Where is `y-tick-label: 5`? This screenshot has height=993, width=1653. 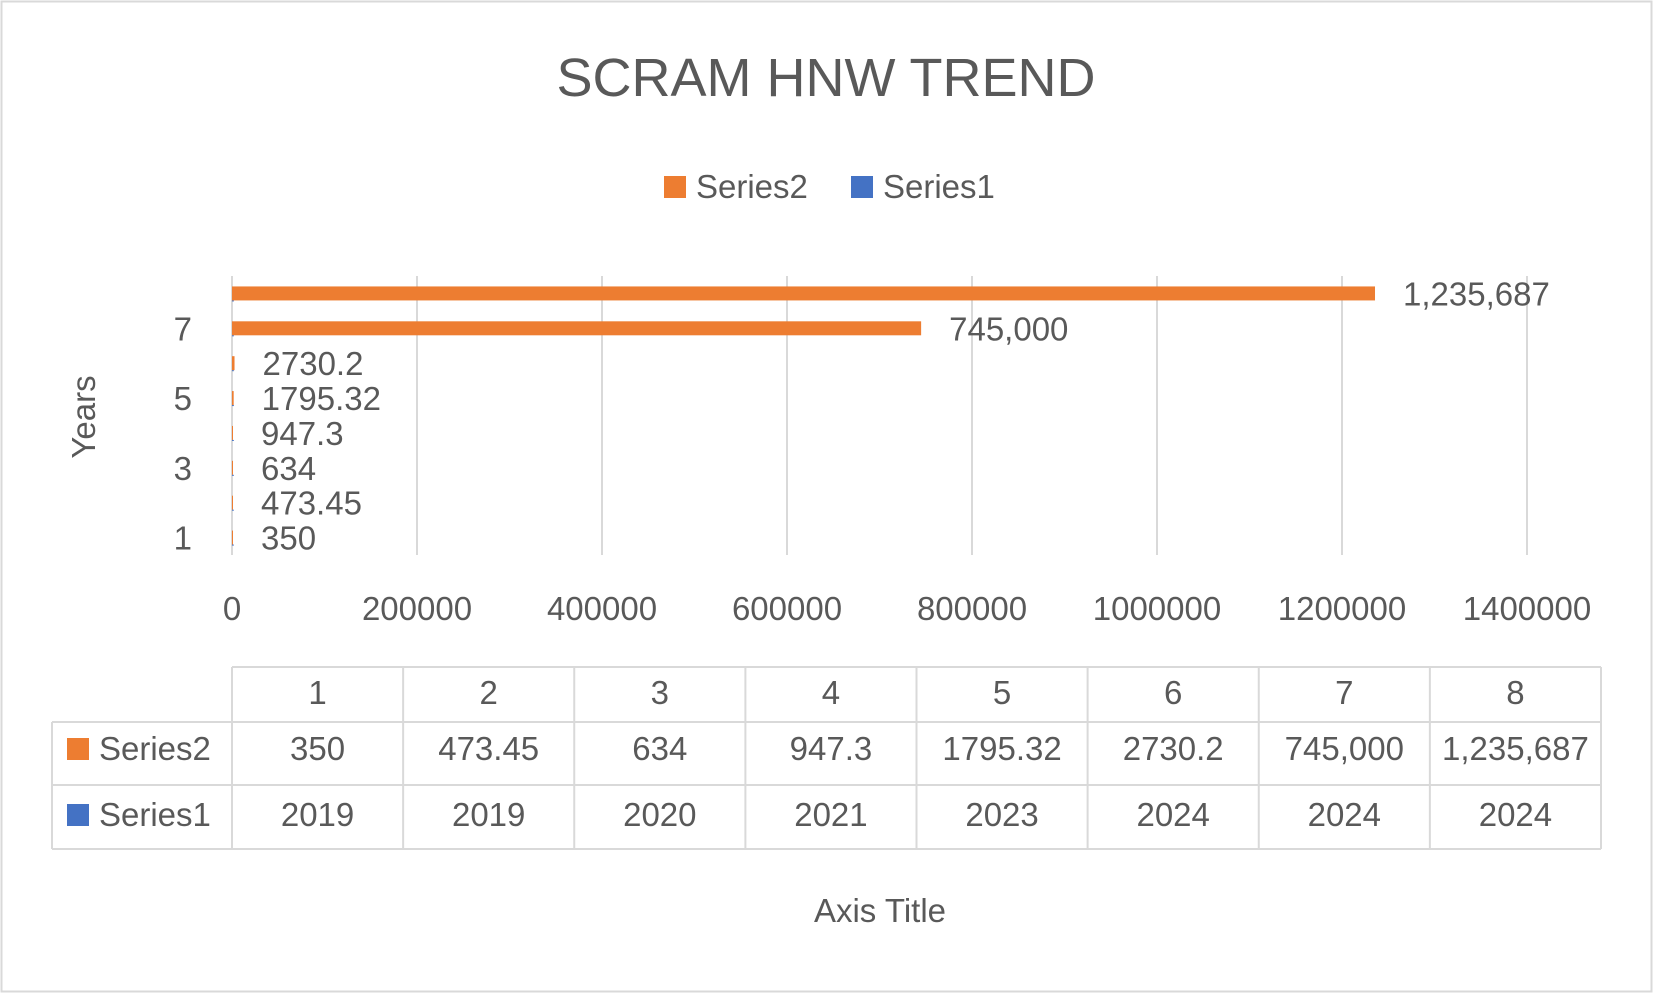 y-tick-label: 5 is located at coordinates (183, 398).